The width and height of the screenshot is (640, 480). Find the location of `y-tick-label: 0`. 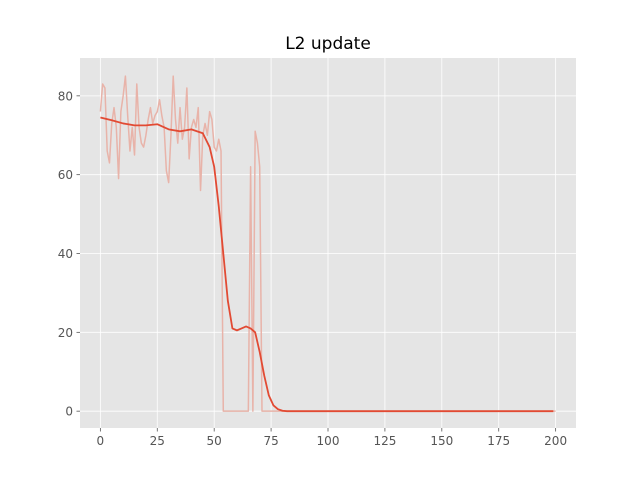

y-tick-label: 0 is located at coordinates (69, 412).